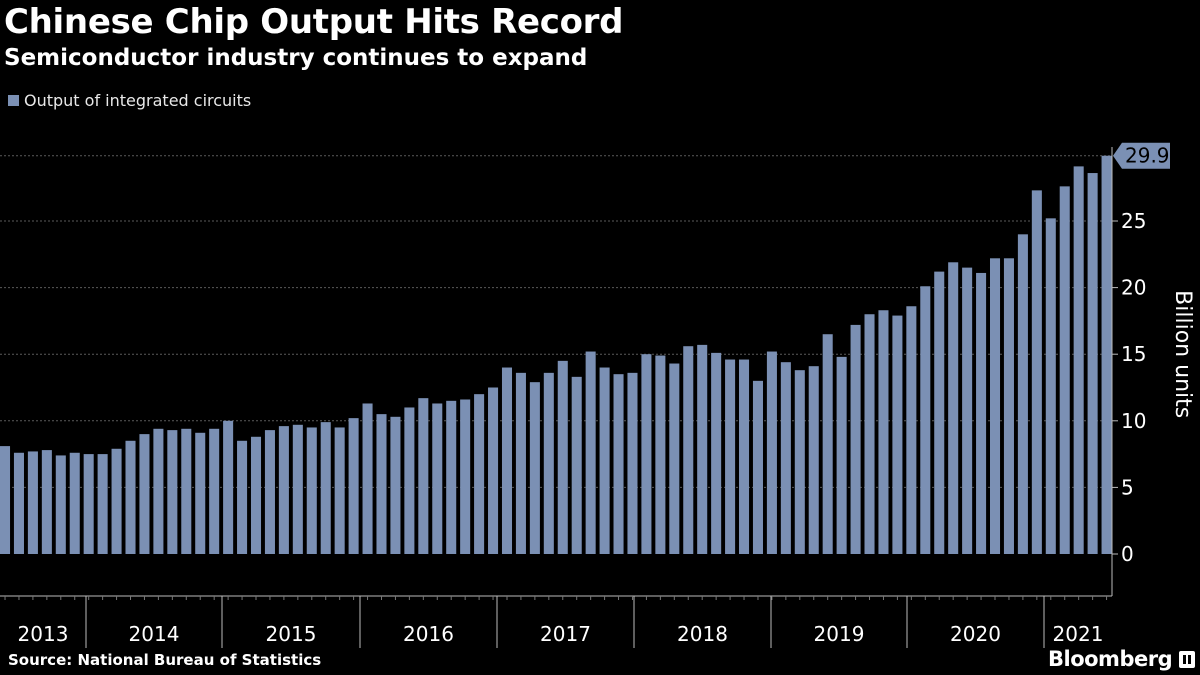  I want to click on x-tick-label: 2021, so click(1078, 634).